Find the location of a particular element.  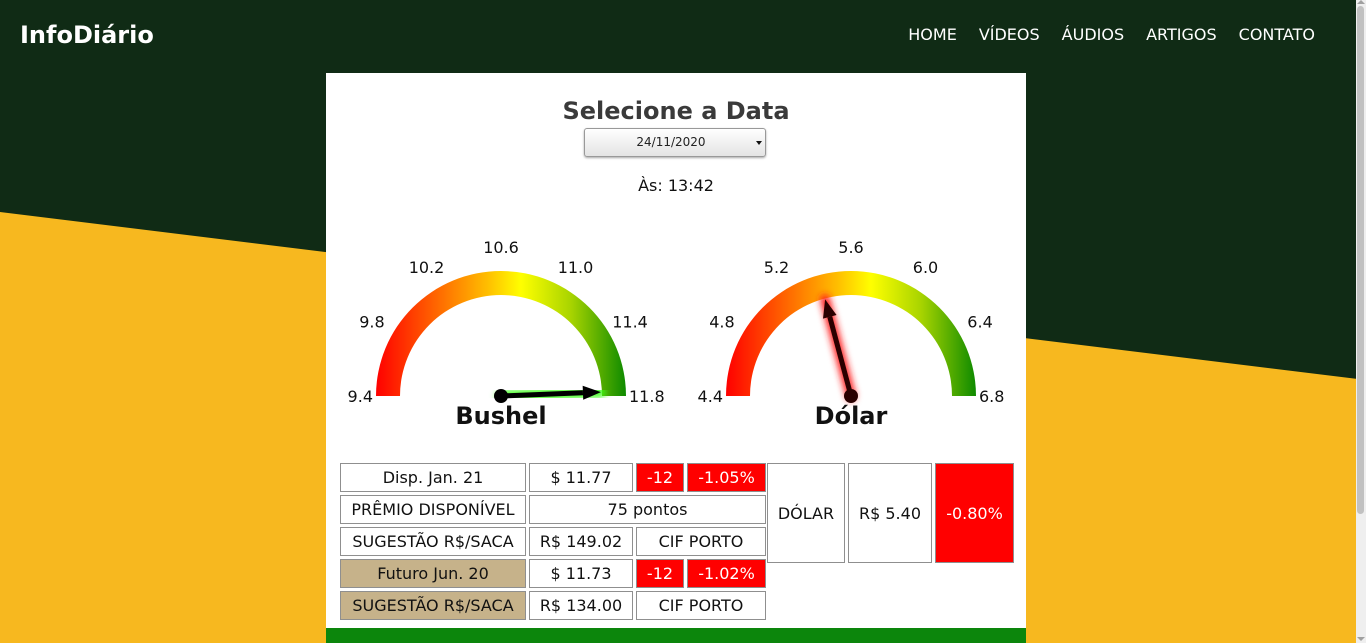

premio-value: 75 pontos is located at coordinates (647, 509).